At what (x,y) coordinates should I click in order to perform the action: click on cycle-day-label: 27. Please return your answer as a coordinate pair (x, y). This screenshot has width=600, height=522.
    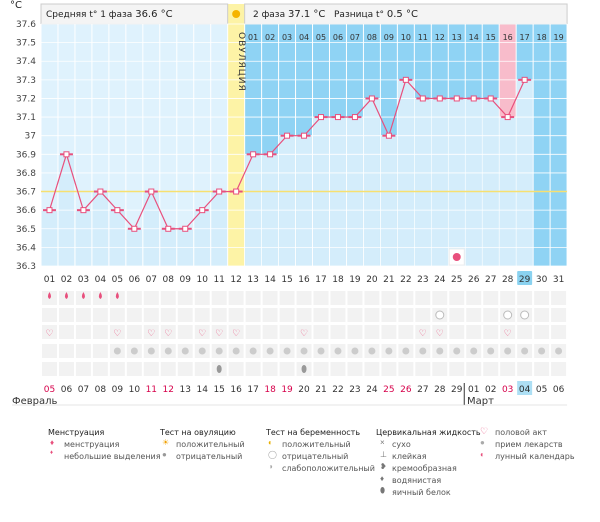
    Looking at the image, I should click on (490, 280).